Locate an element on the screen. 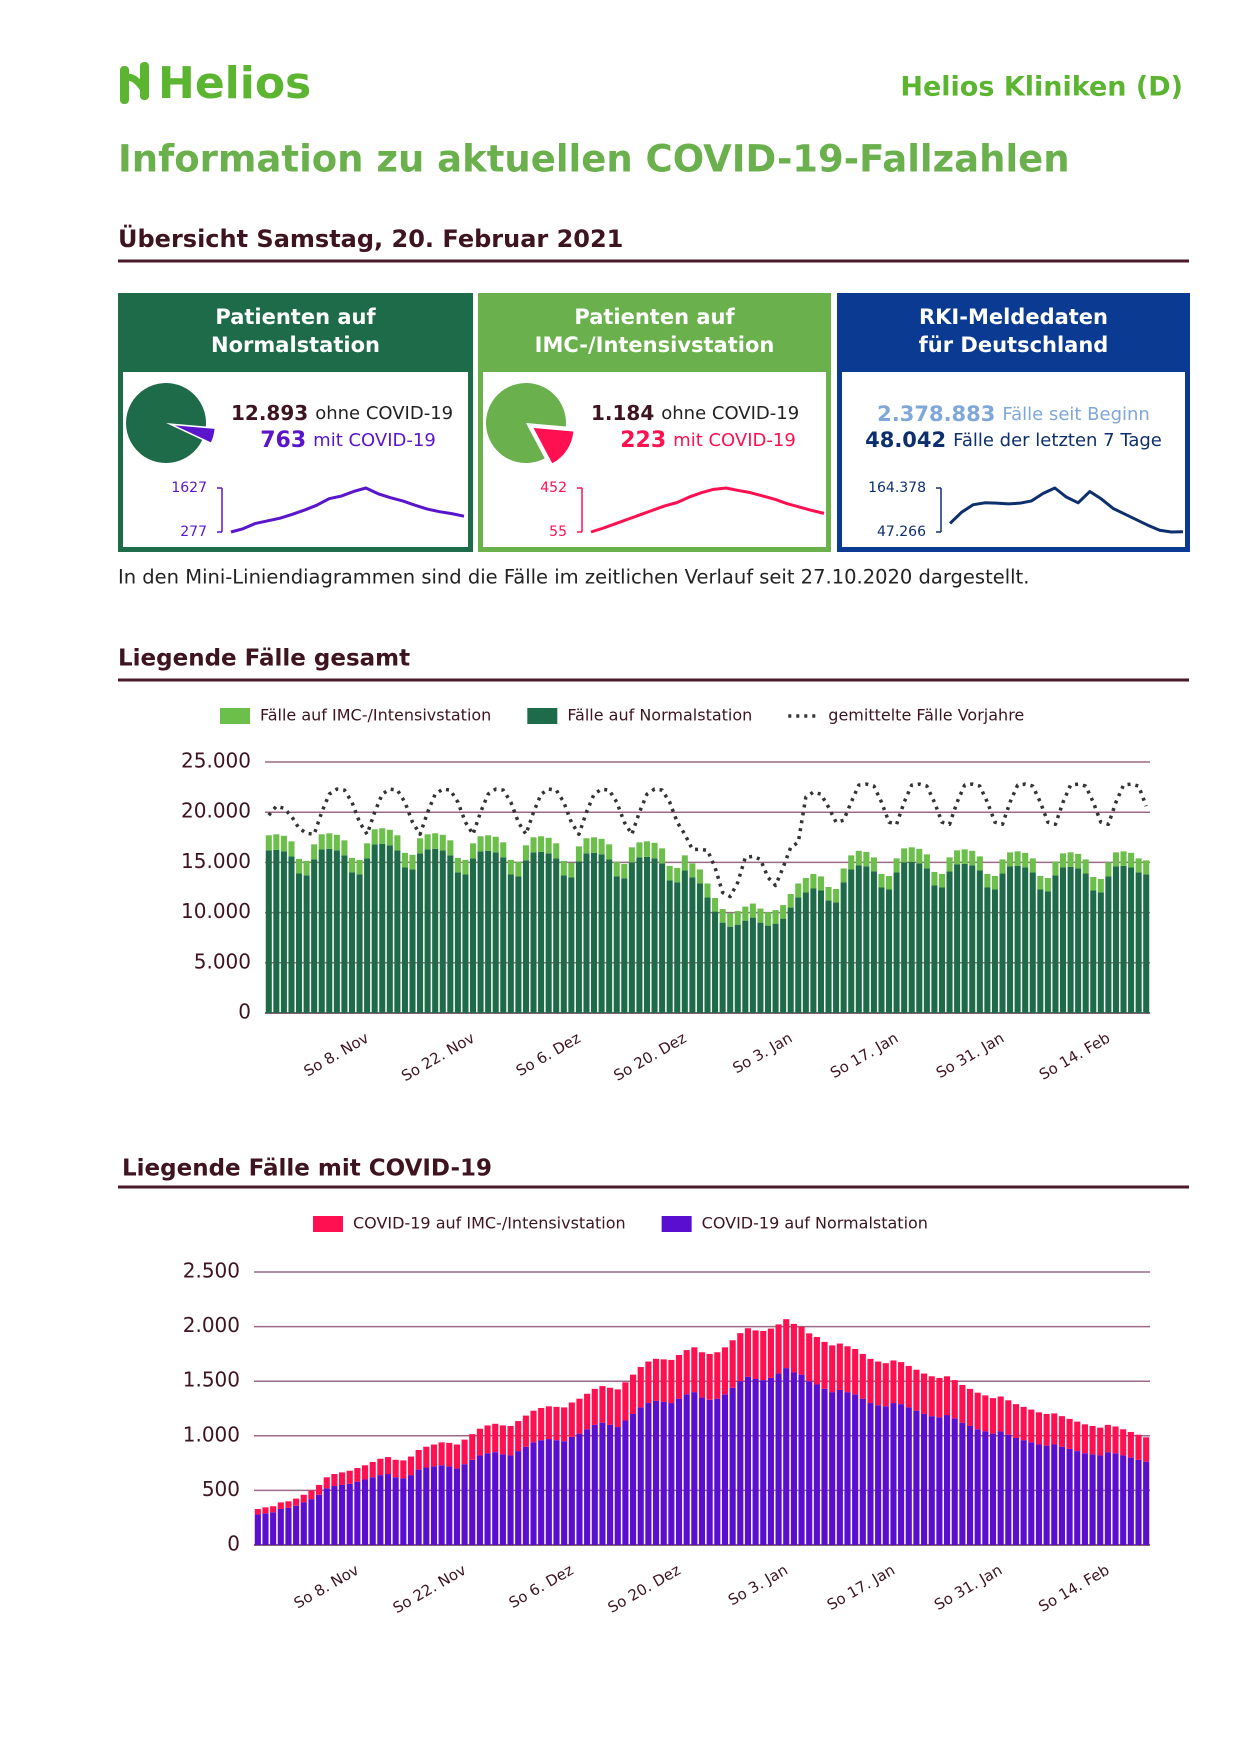 The height and width of the screenshot is (1754, 1240). y-tick-label: 452 is located at coordinates (553, 488).